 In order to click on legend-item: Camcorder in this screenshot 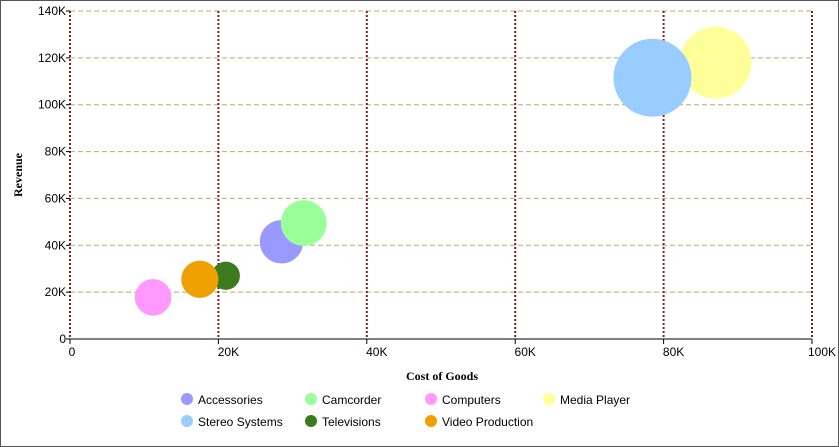, I will do `click(343, 400)`.